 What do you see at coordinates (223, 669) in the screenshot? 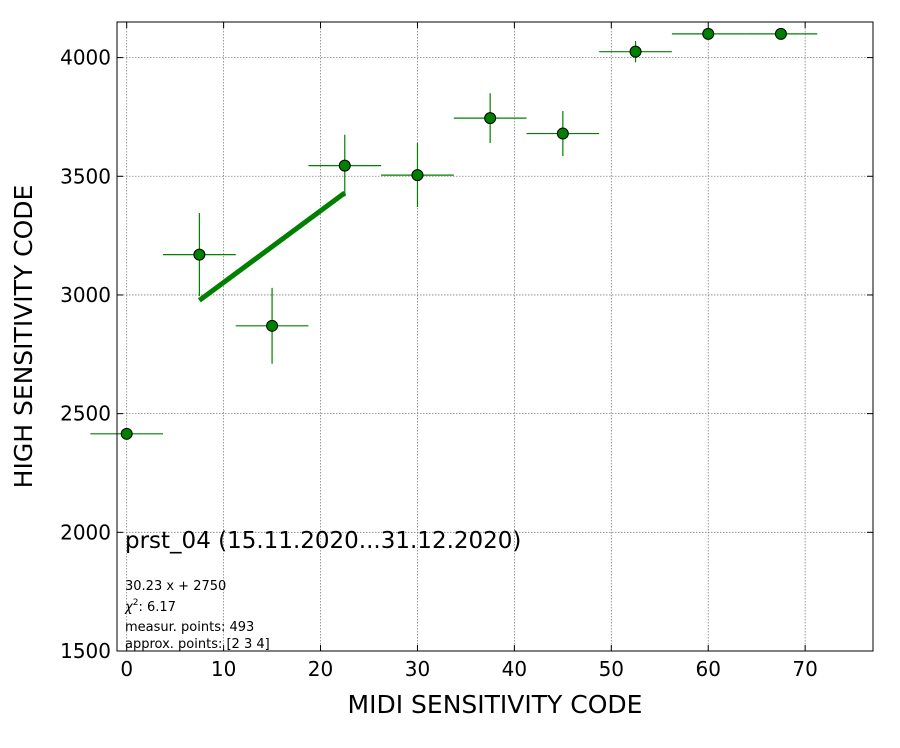
I see `x-tick-label: 10` at bounding box center [223, 669].